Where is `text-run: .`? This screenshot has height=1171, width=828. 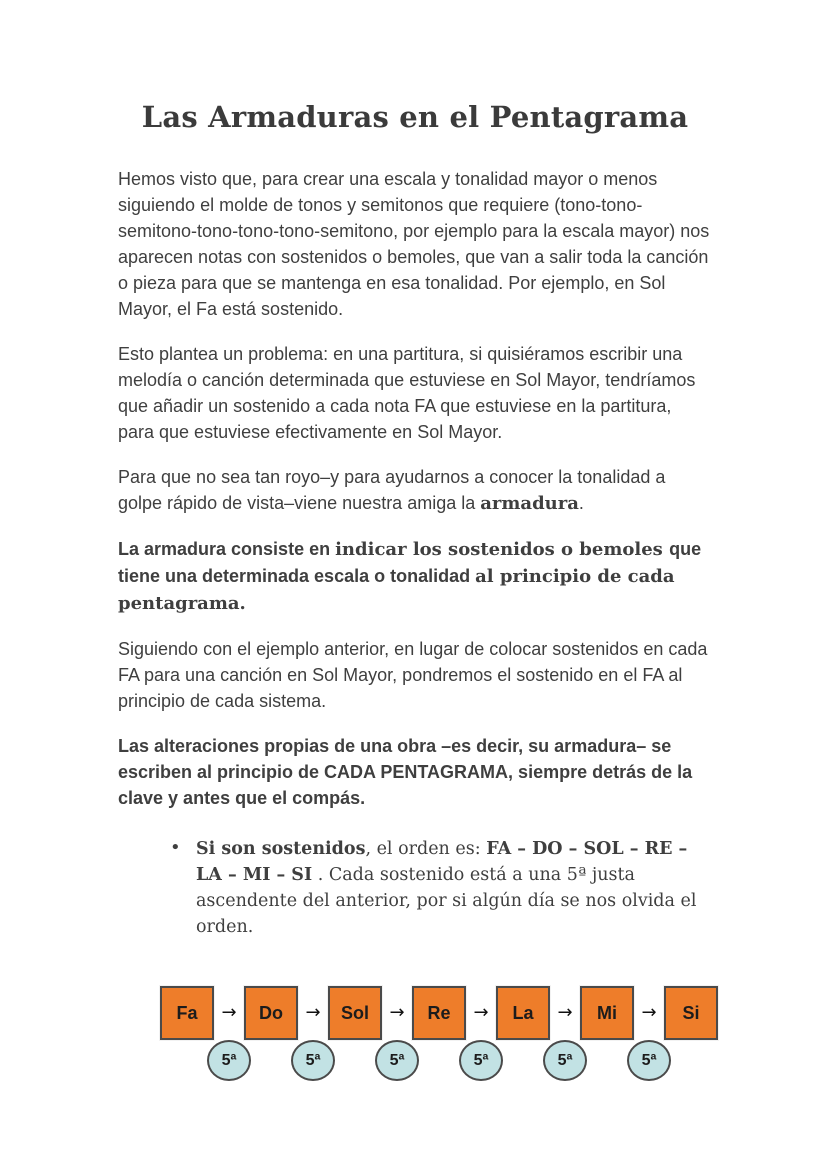
text-run: . is located at coordinates (581, 503).